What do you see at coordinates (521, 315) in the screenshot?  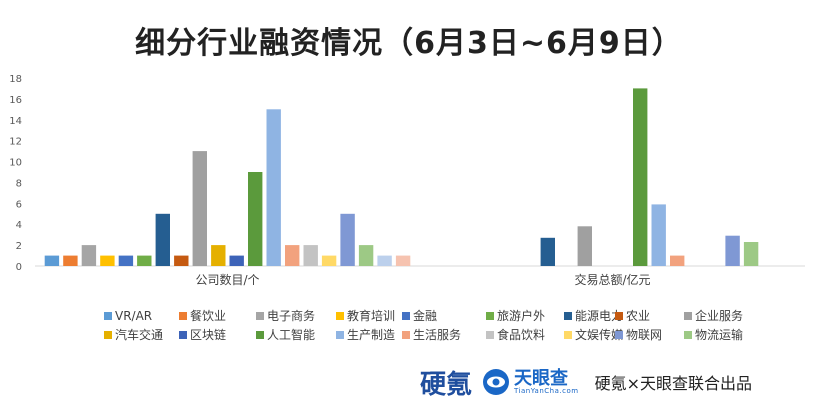 I see `legend-label: 旅游户外` at bounding box center [521, 315].